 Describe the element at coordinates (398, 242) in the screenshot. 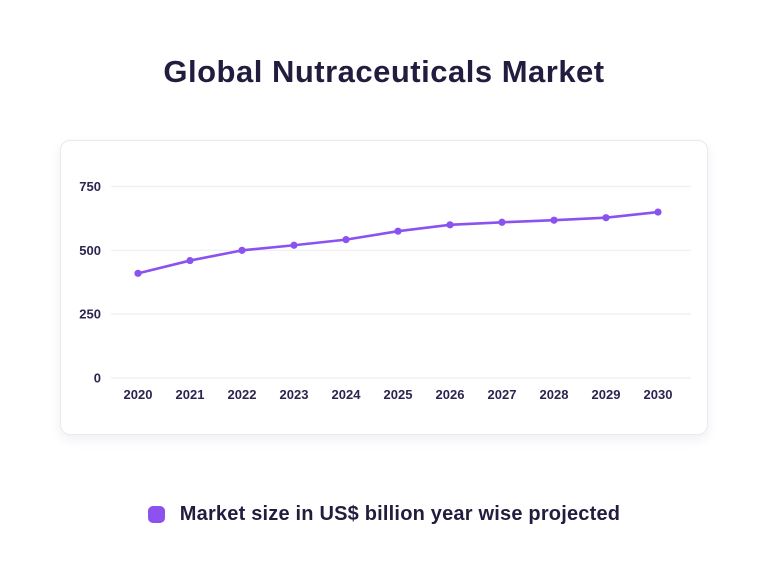

I see `line-series` at that location.